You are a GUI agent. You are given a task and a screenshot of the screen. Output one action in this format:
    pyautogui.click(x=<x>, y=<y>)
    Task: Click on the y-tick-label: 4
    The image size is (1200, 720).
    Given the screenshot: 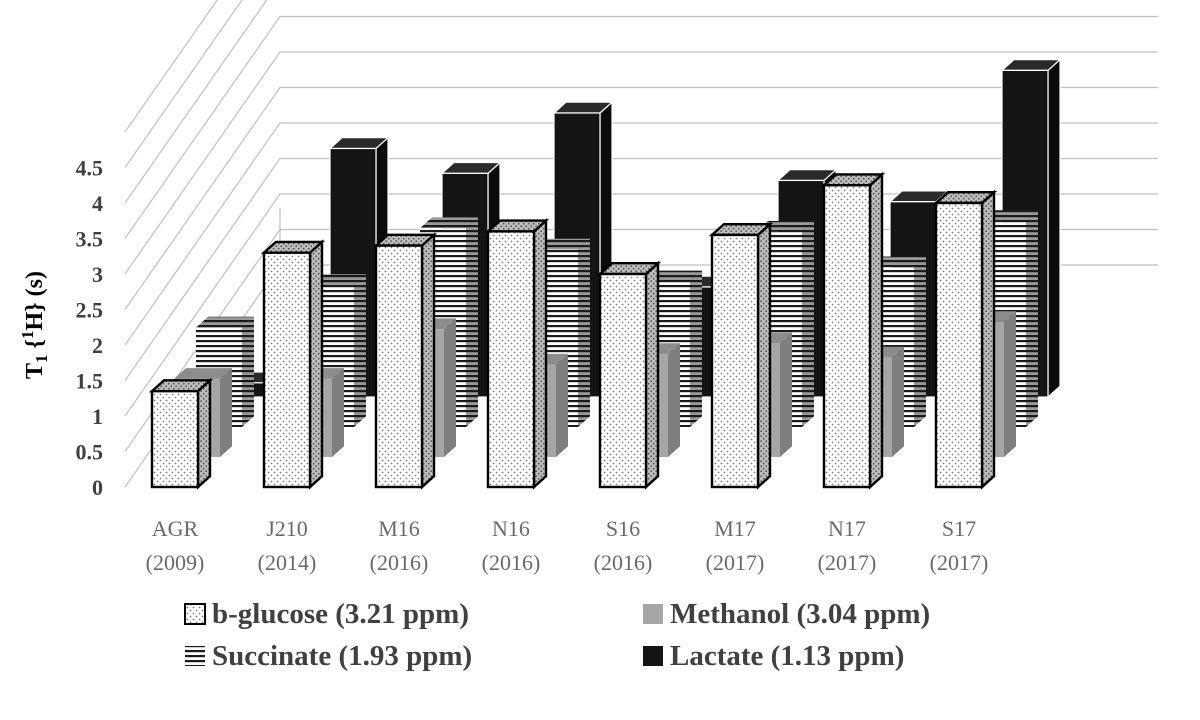 What is the action you would take?
    pyautogui.click(x=97, y=203)
    